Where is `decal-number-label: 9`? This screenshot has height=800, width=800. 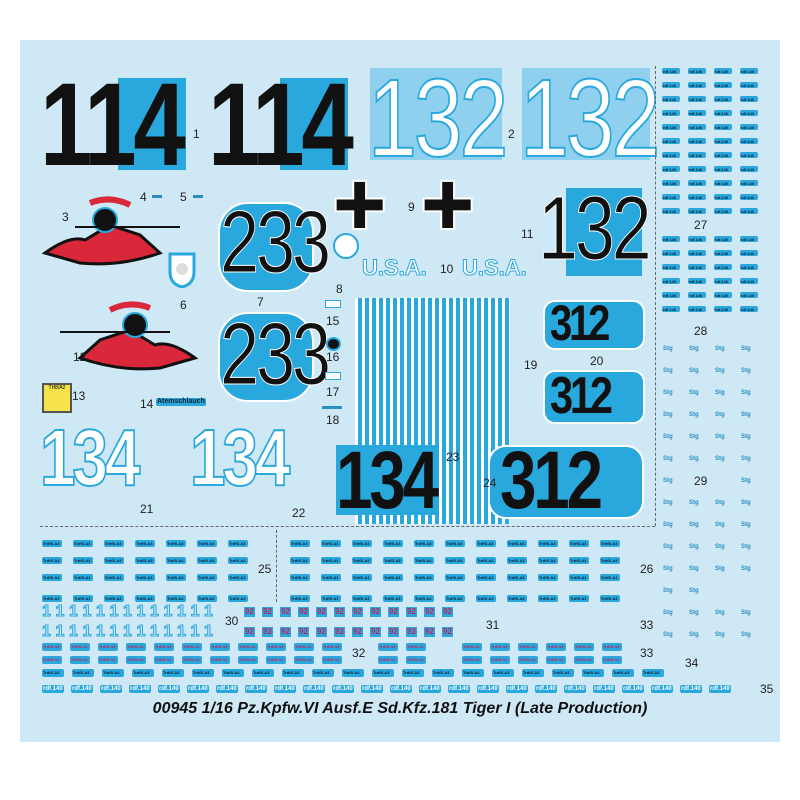
decal-number-label: 9 is located at coordinates (411, 207).